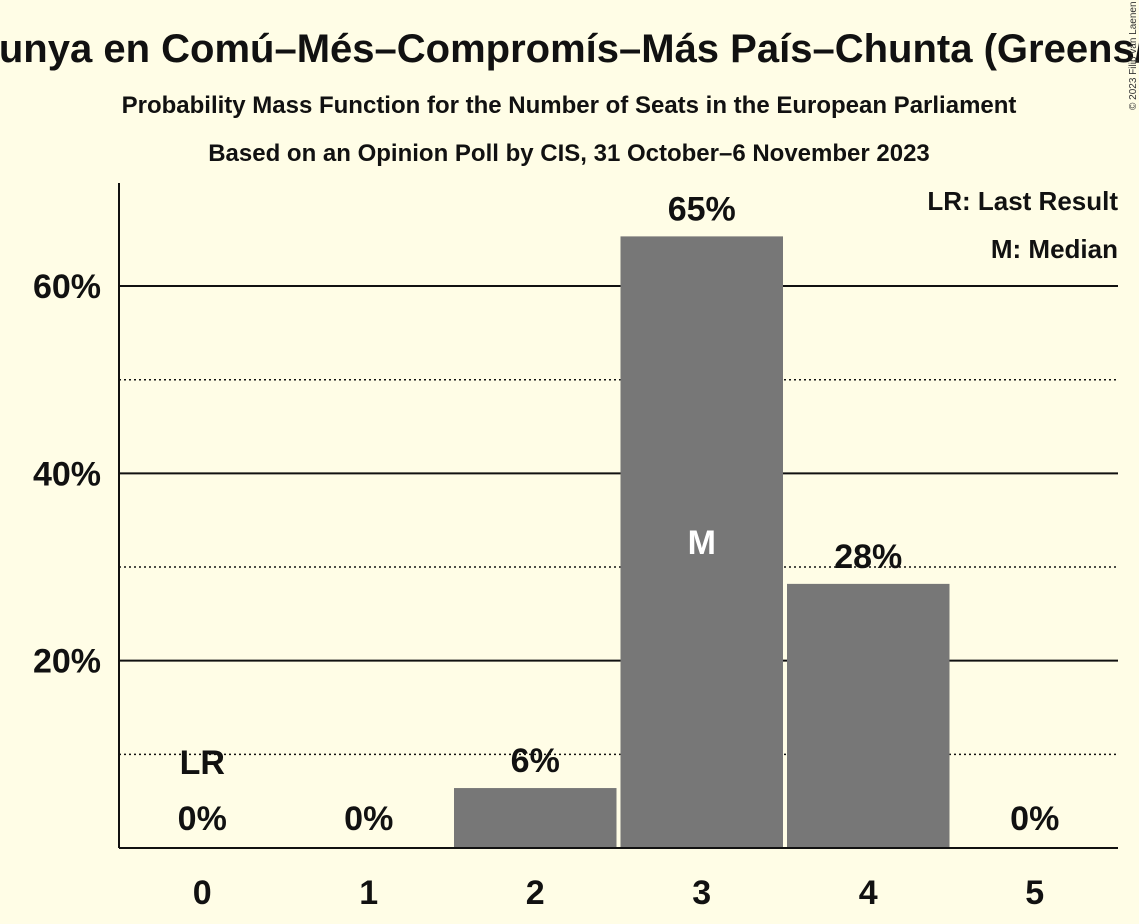 This screenshot has height=924, width=1139. Describe the element at coordinates (67, 474) in the screenshot. I see `y-tick-label: 40%` at that location.